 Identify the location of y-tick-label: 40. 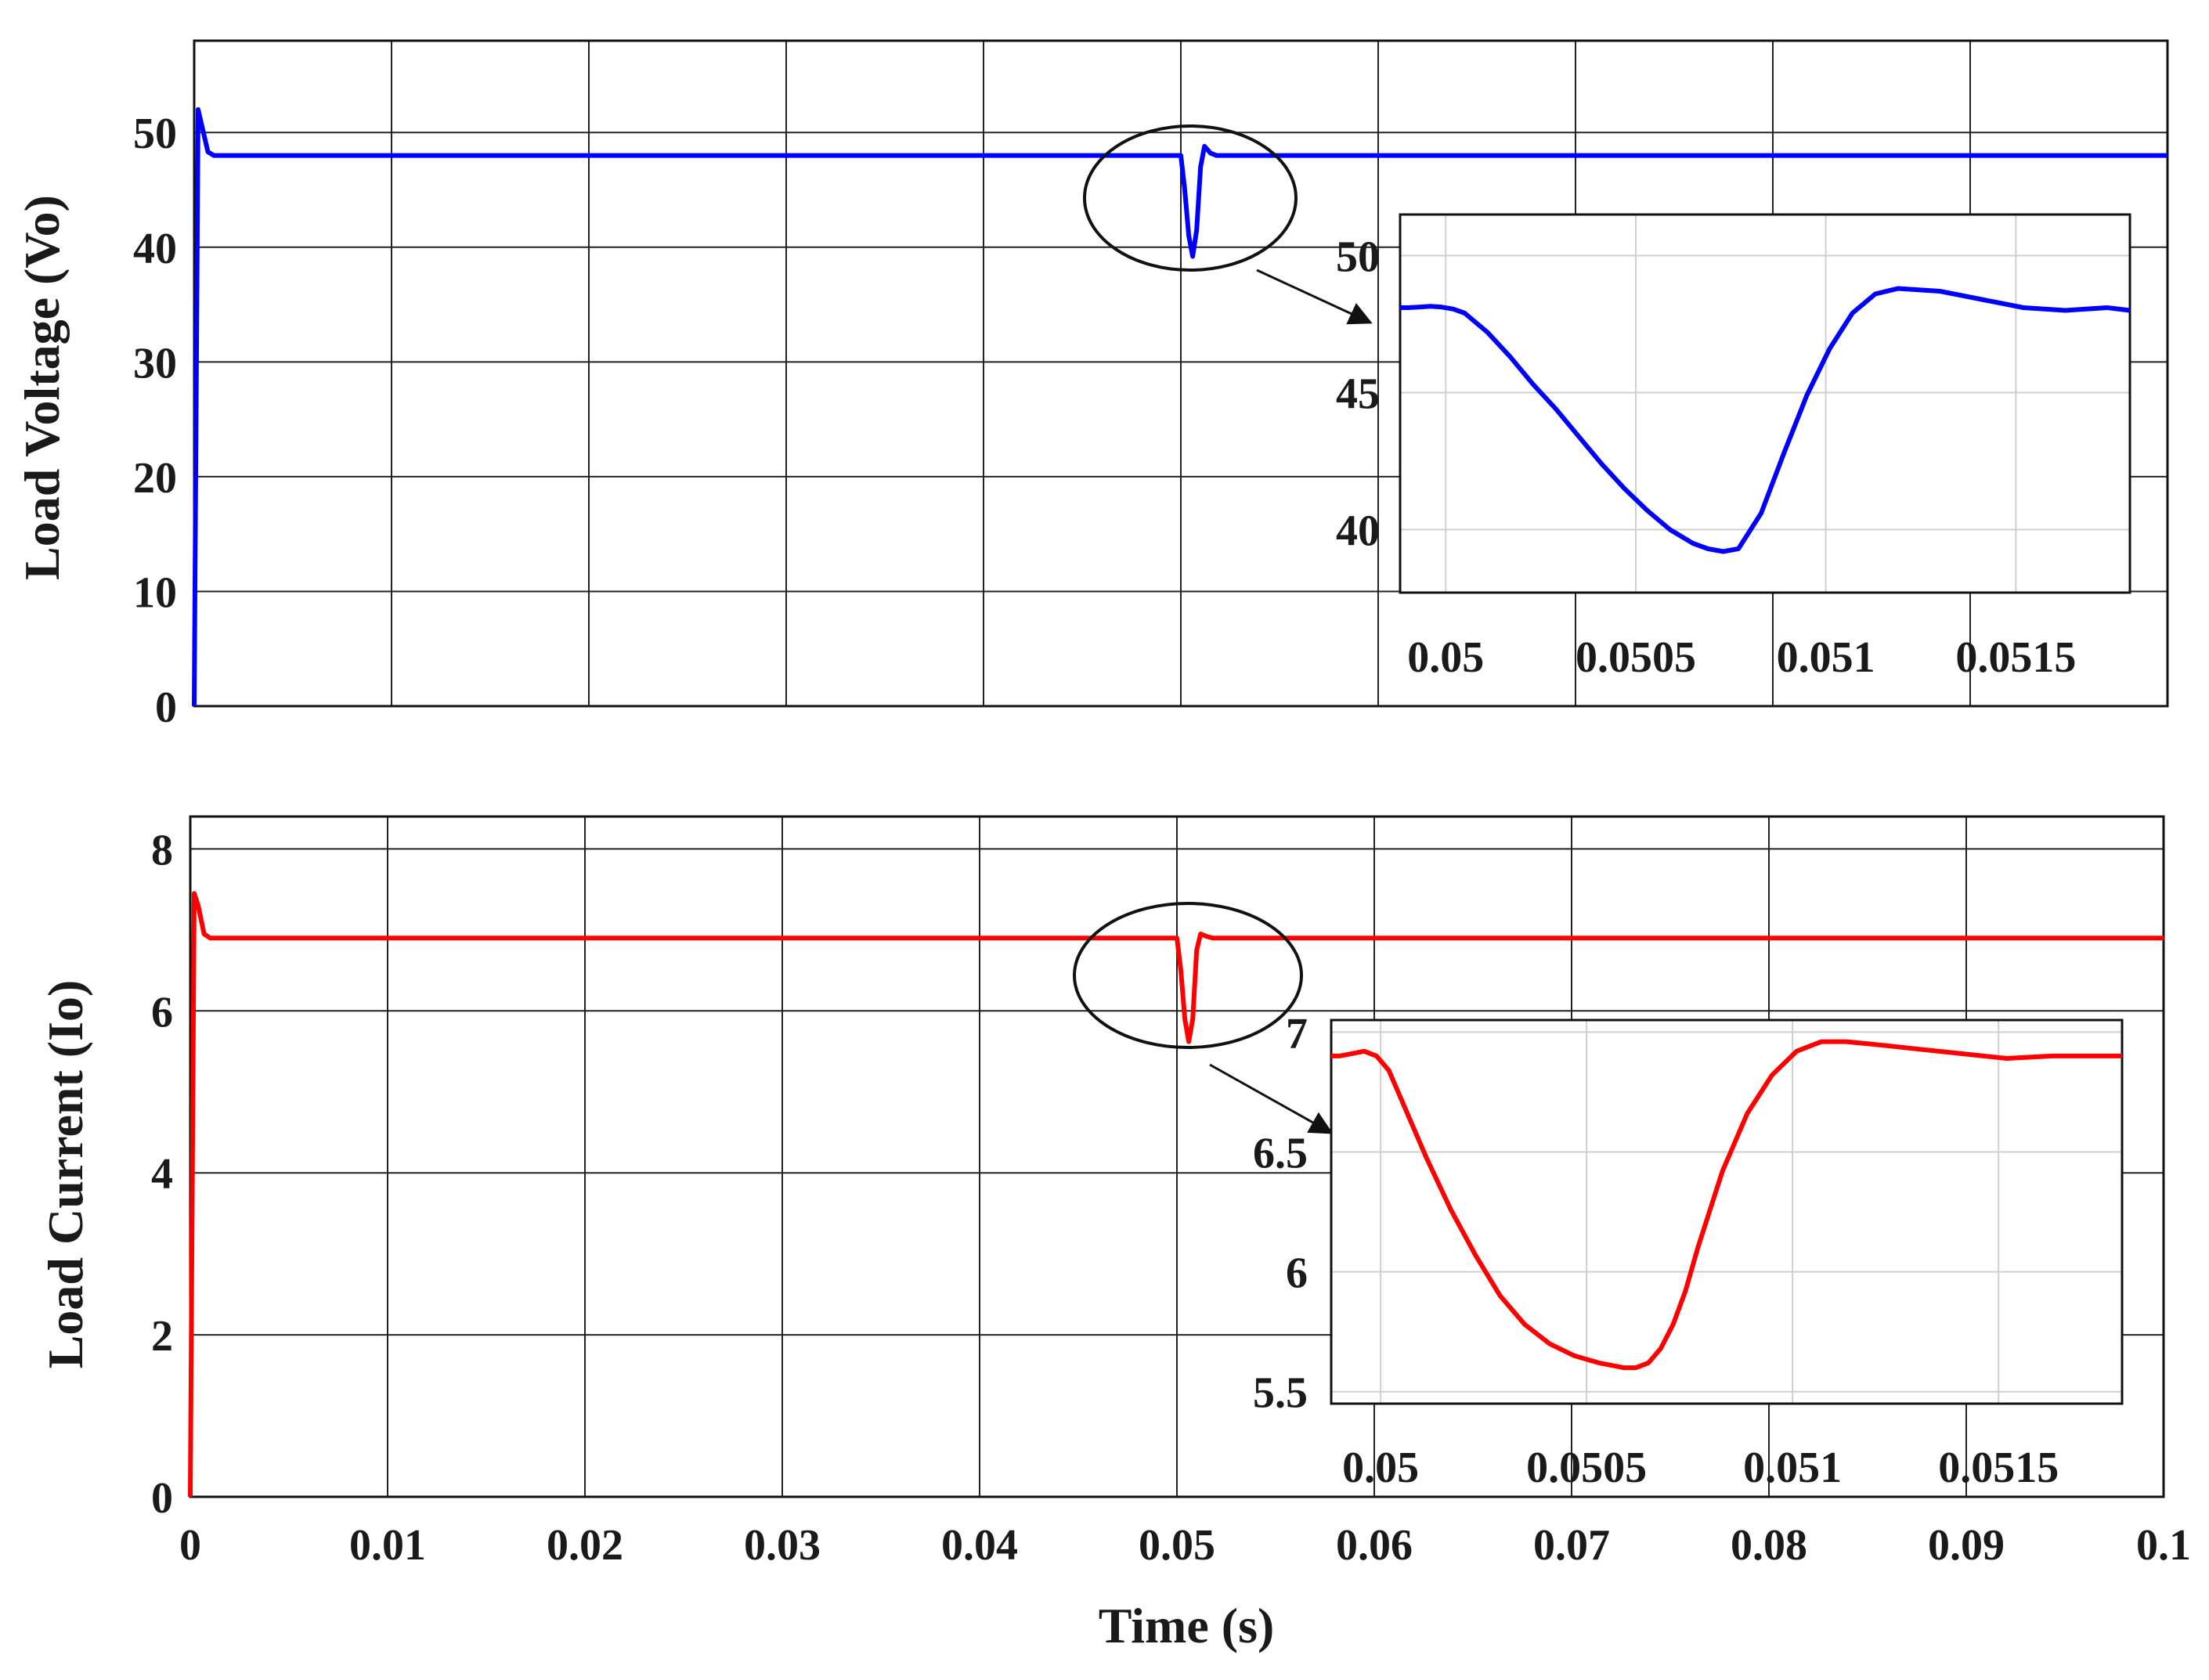
(155, 249).